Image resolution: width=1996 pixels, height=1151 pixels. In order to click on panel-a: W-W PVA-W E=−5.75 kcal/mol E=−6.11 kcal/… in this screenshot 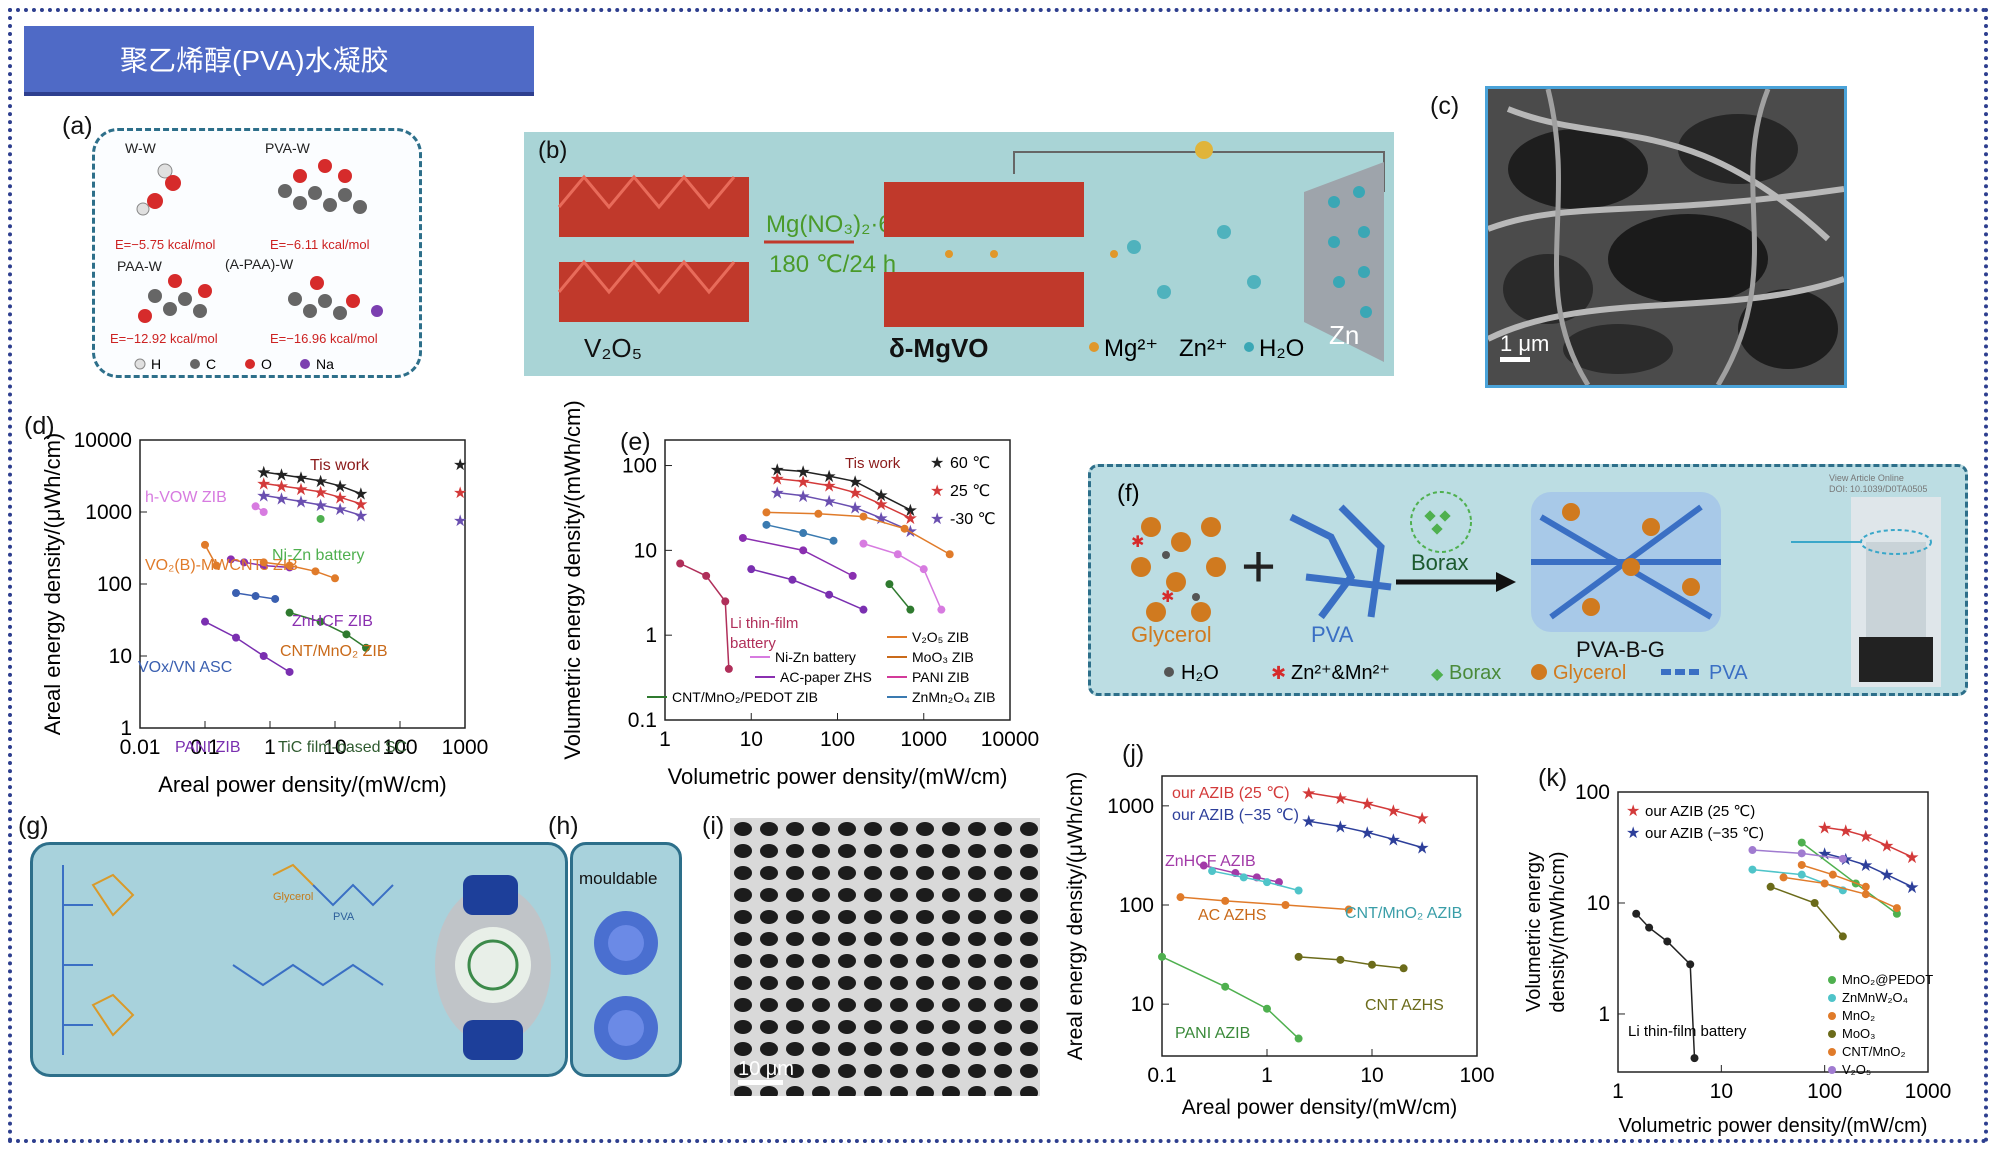, I will do `click(257, 253)`.